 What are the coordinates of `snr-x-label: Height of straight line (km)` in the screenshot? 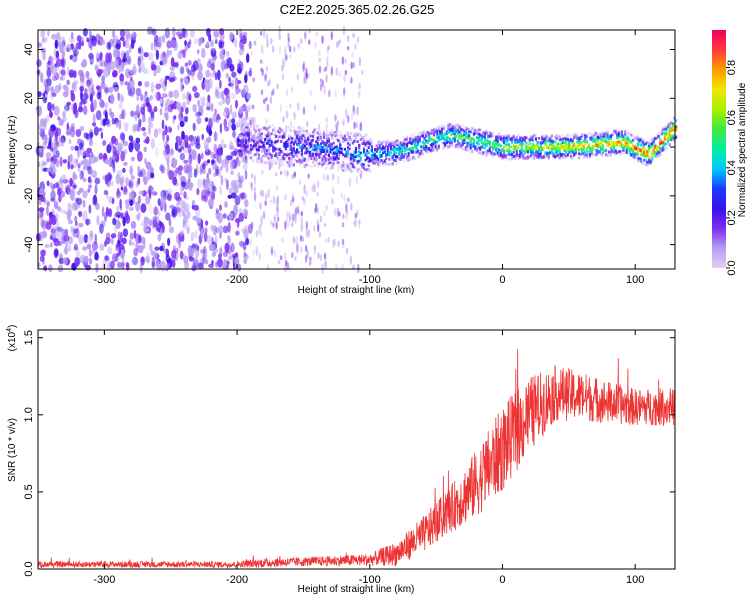 It's located at (356, 589).